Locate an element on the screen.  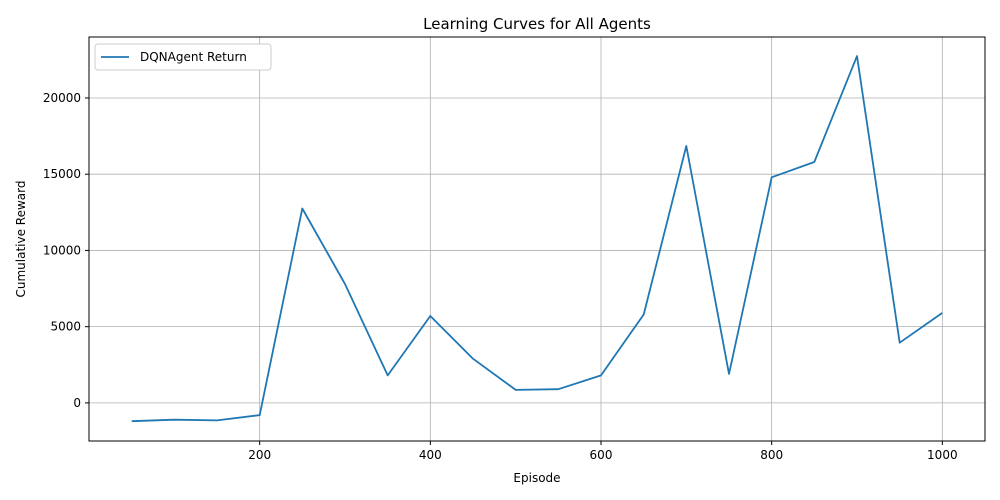
x-axis-title: Episode is located at coordinates (536, 478).